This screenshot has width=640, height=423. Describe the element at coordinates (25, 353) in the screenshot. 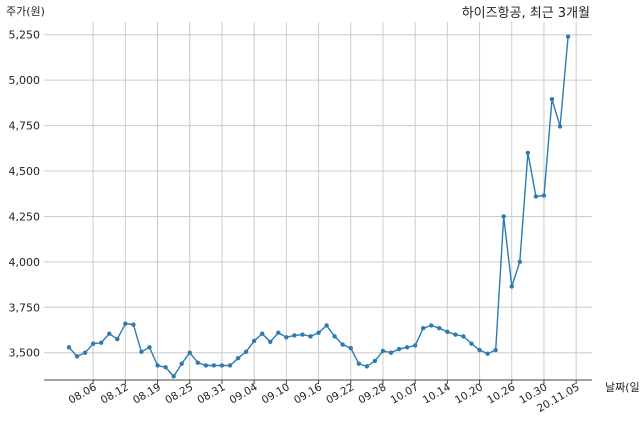

I see `y-tick-label: 3,500` at that location.